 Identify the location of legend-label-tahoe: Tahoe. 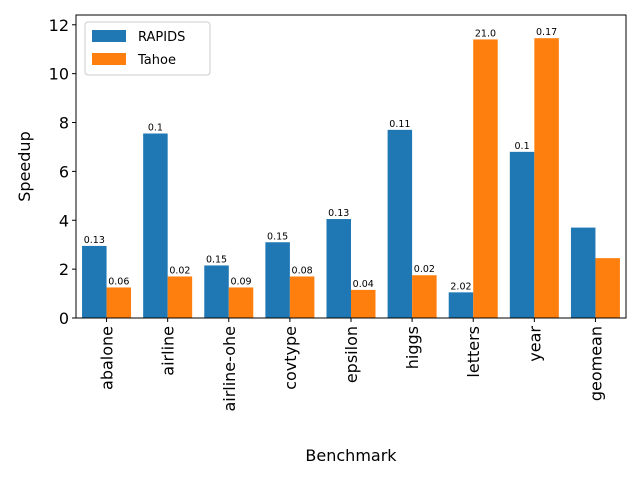
(156, 60).